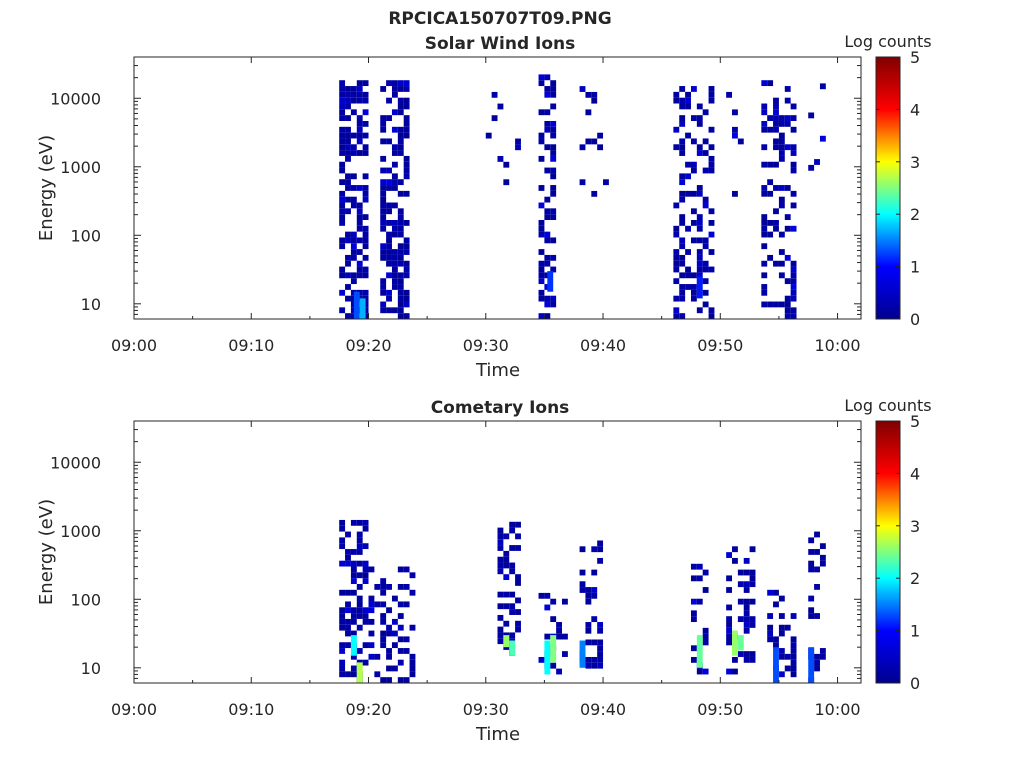 The height and width of the screenshot is (772, 1024). What do you see at coordinates (915, 683) in the screenshot?
I see `colorbar-tick-label: 0` at bounding box center [915, 683].